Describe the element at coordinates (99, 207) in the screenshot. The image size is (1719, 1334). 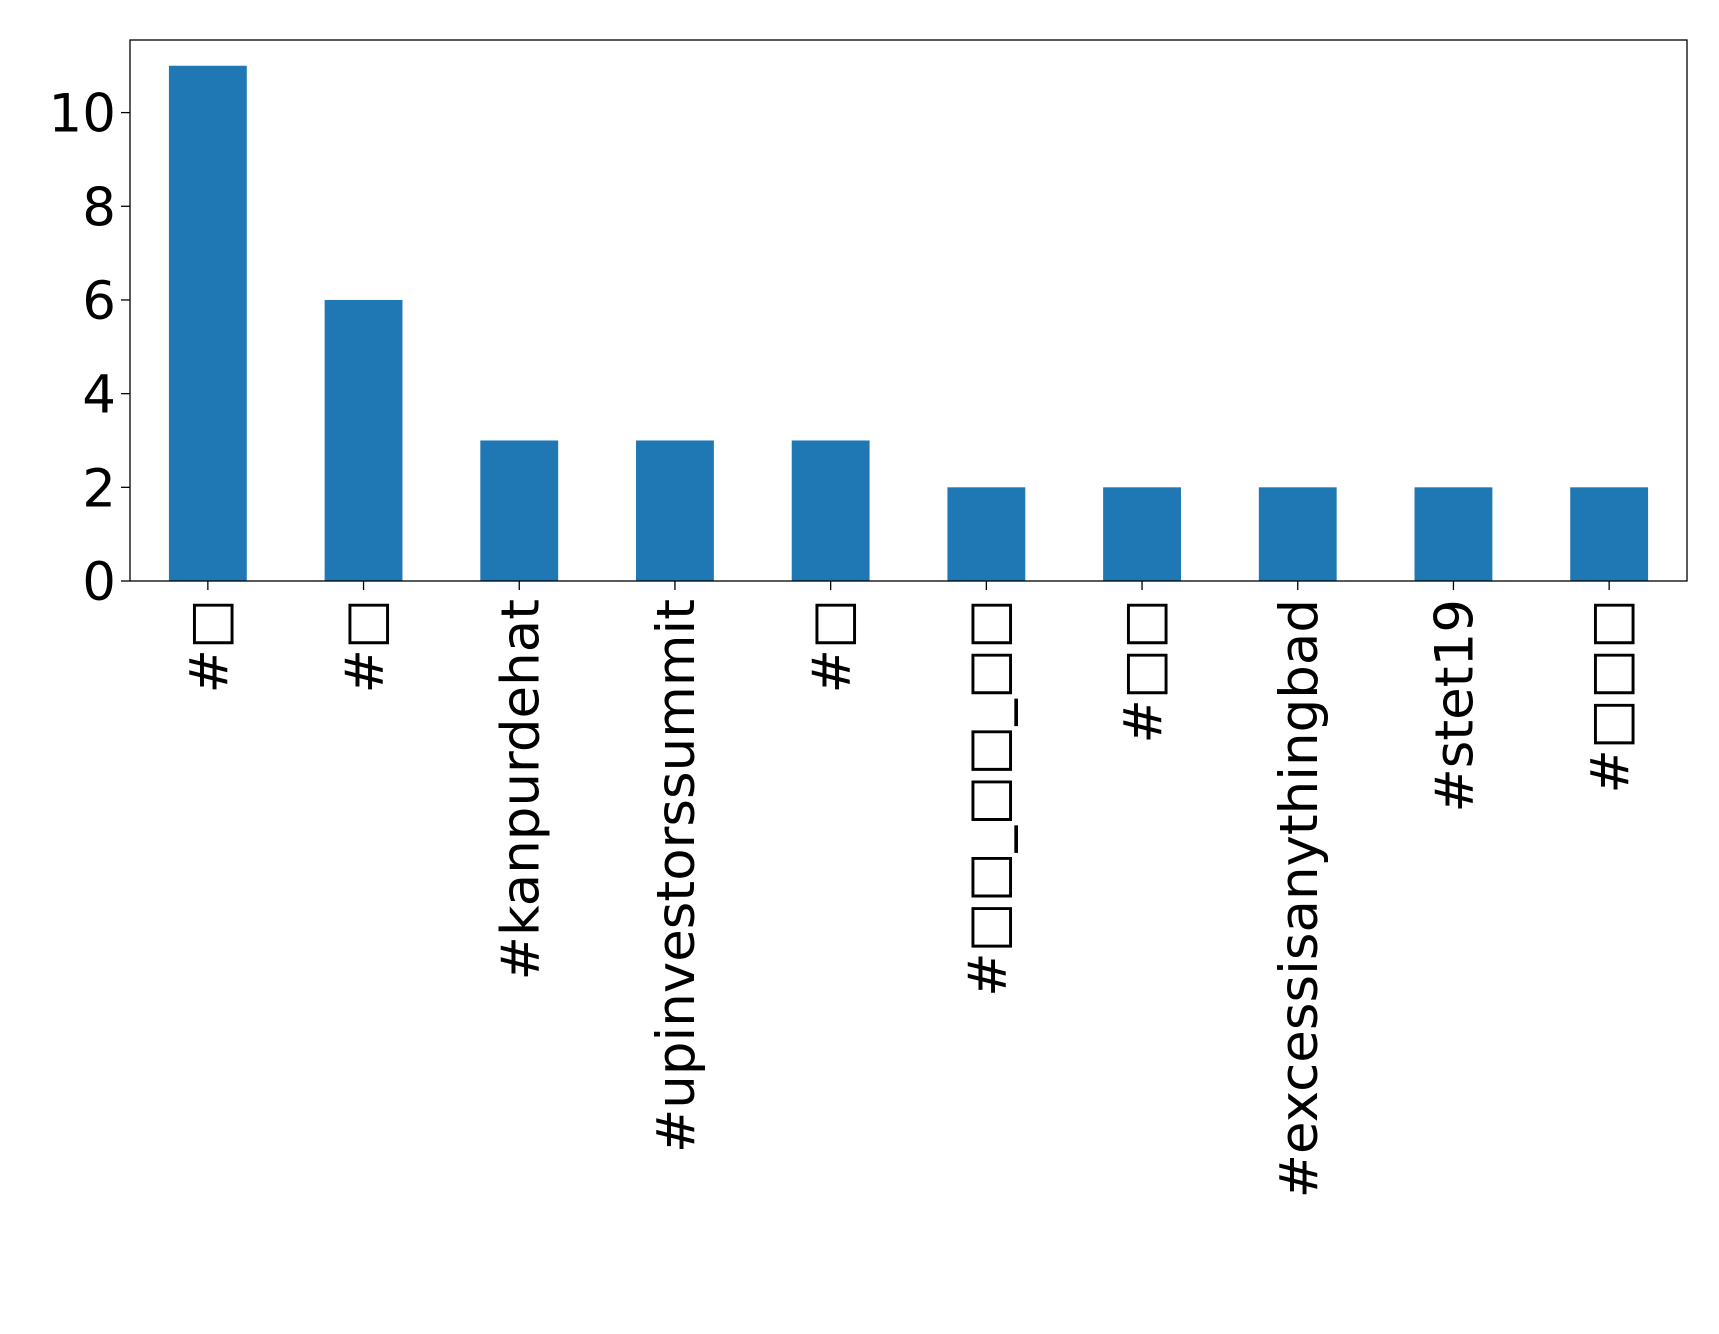
I see `y-tick-label: 8` at that location.